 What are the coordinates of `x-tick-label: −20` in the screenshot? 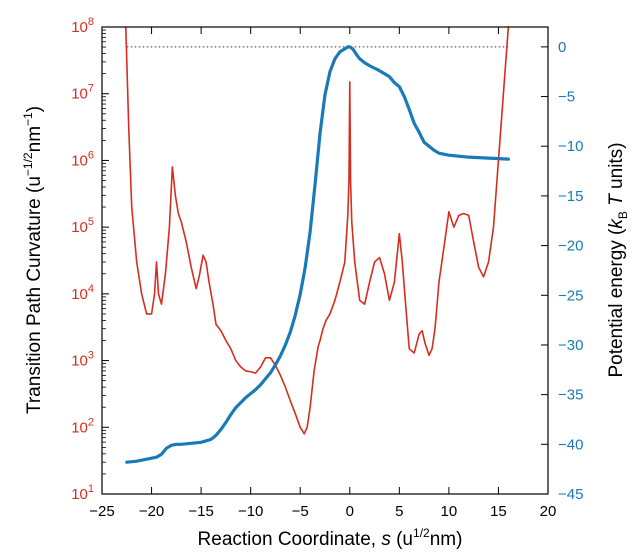 It's located at (151, 511).